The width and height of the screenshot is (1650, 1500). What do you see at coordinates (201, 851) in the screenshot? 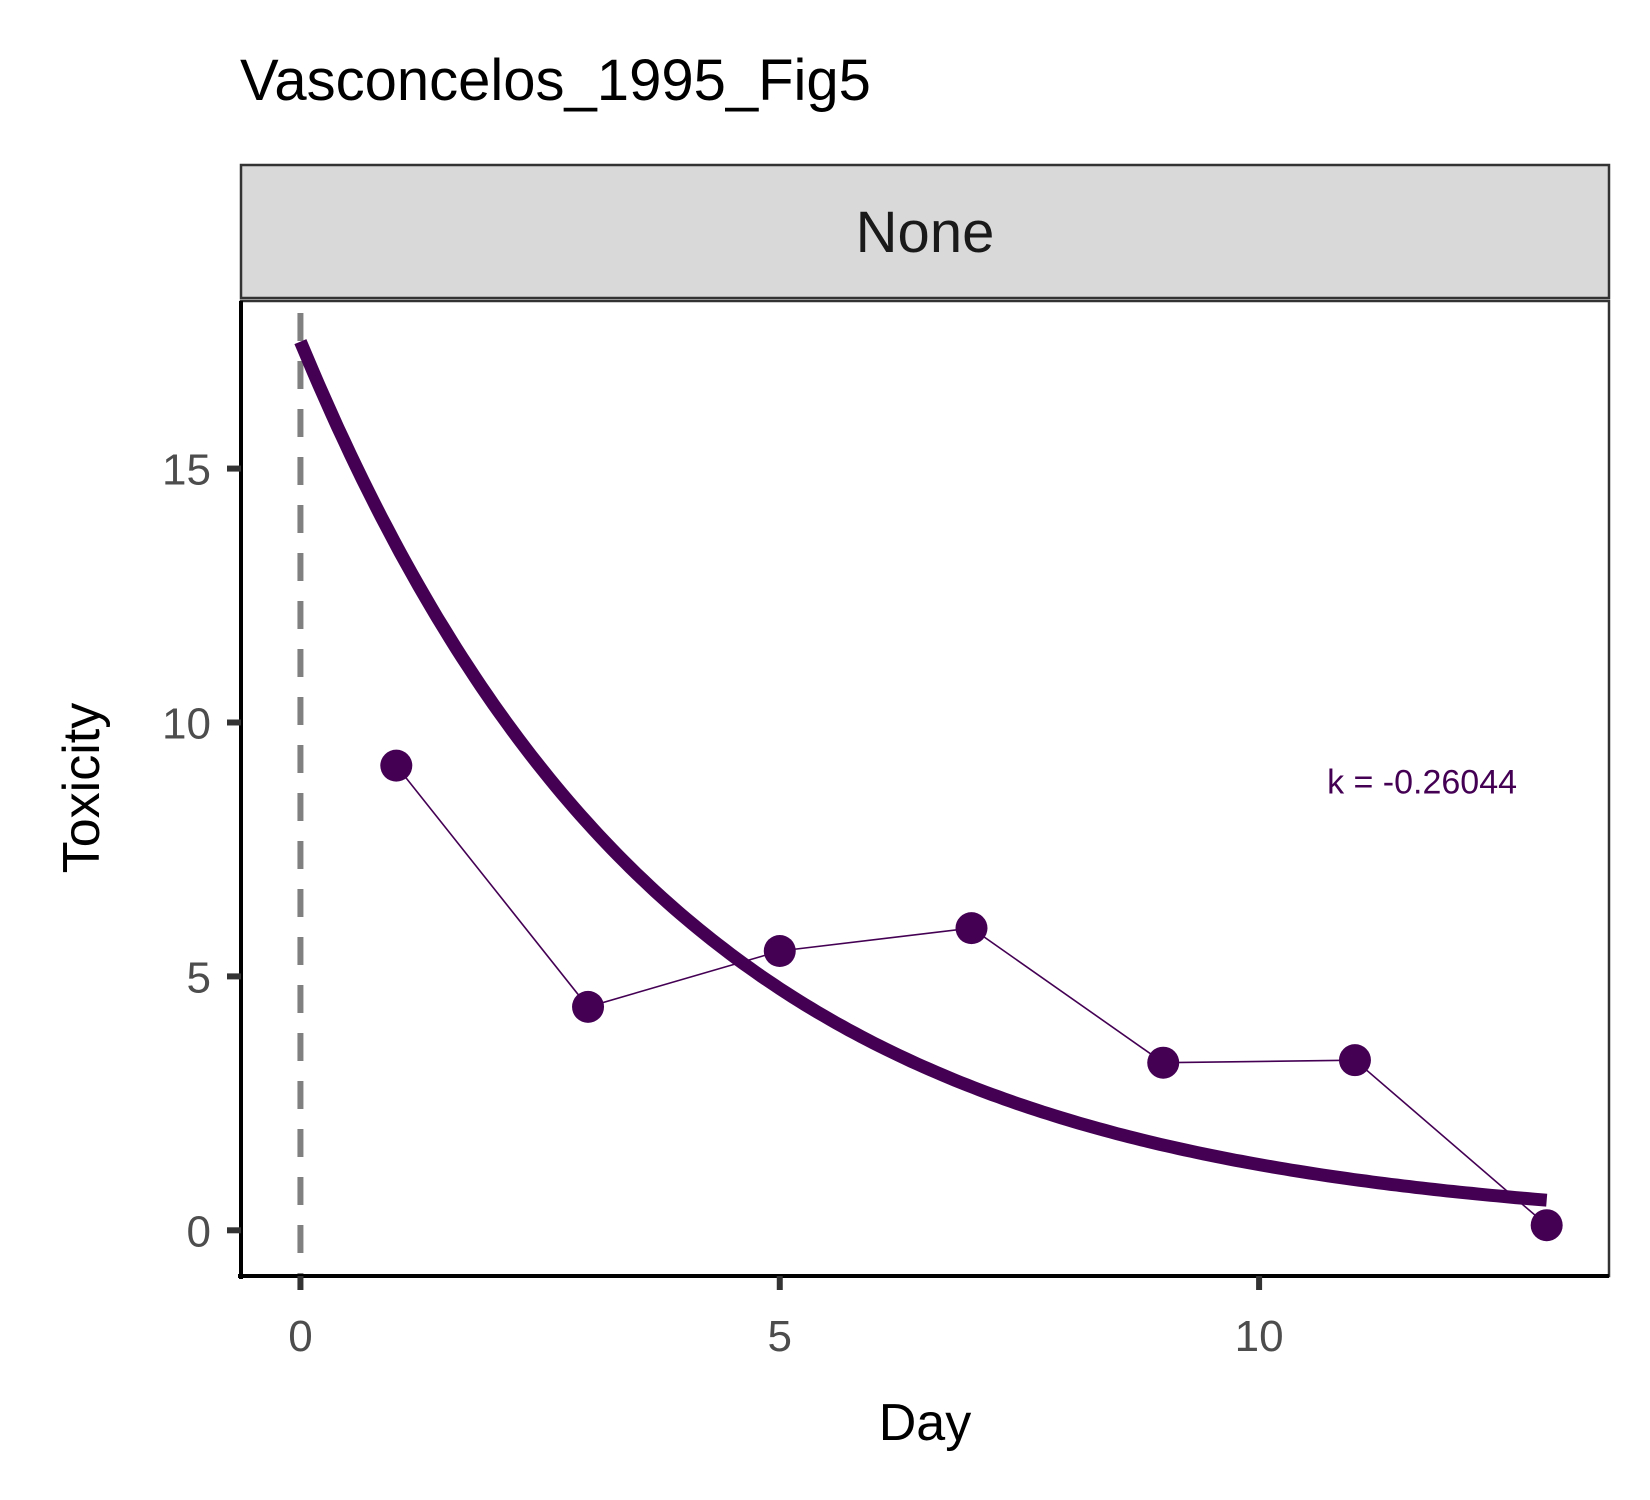
I see `y-axis-ticks: 0 5 10 15` at bounding box center [201, 851].